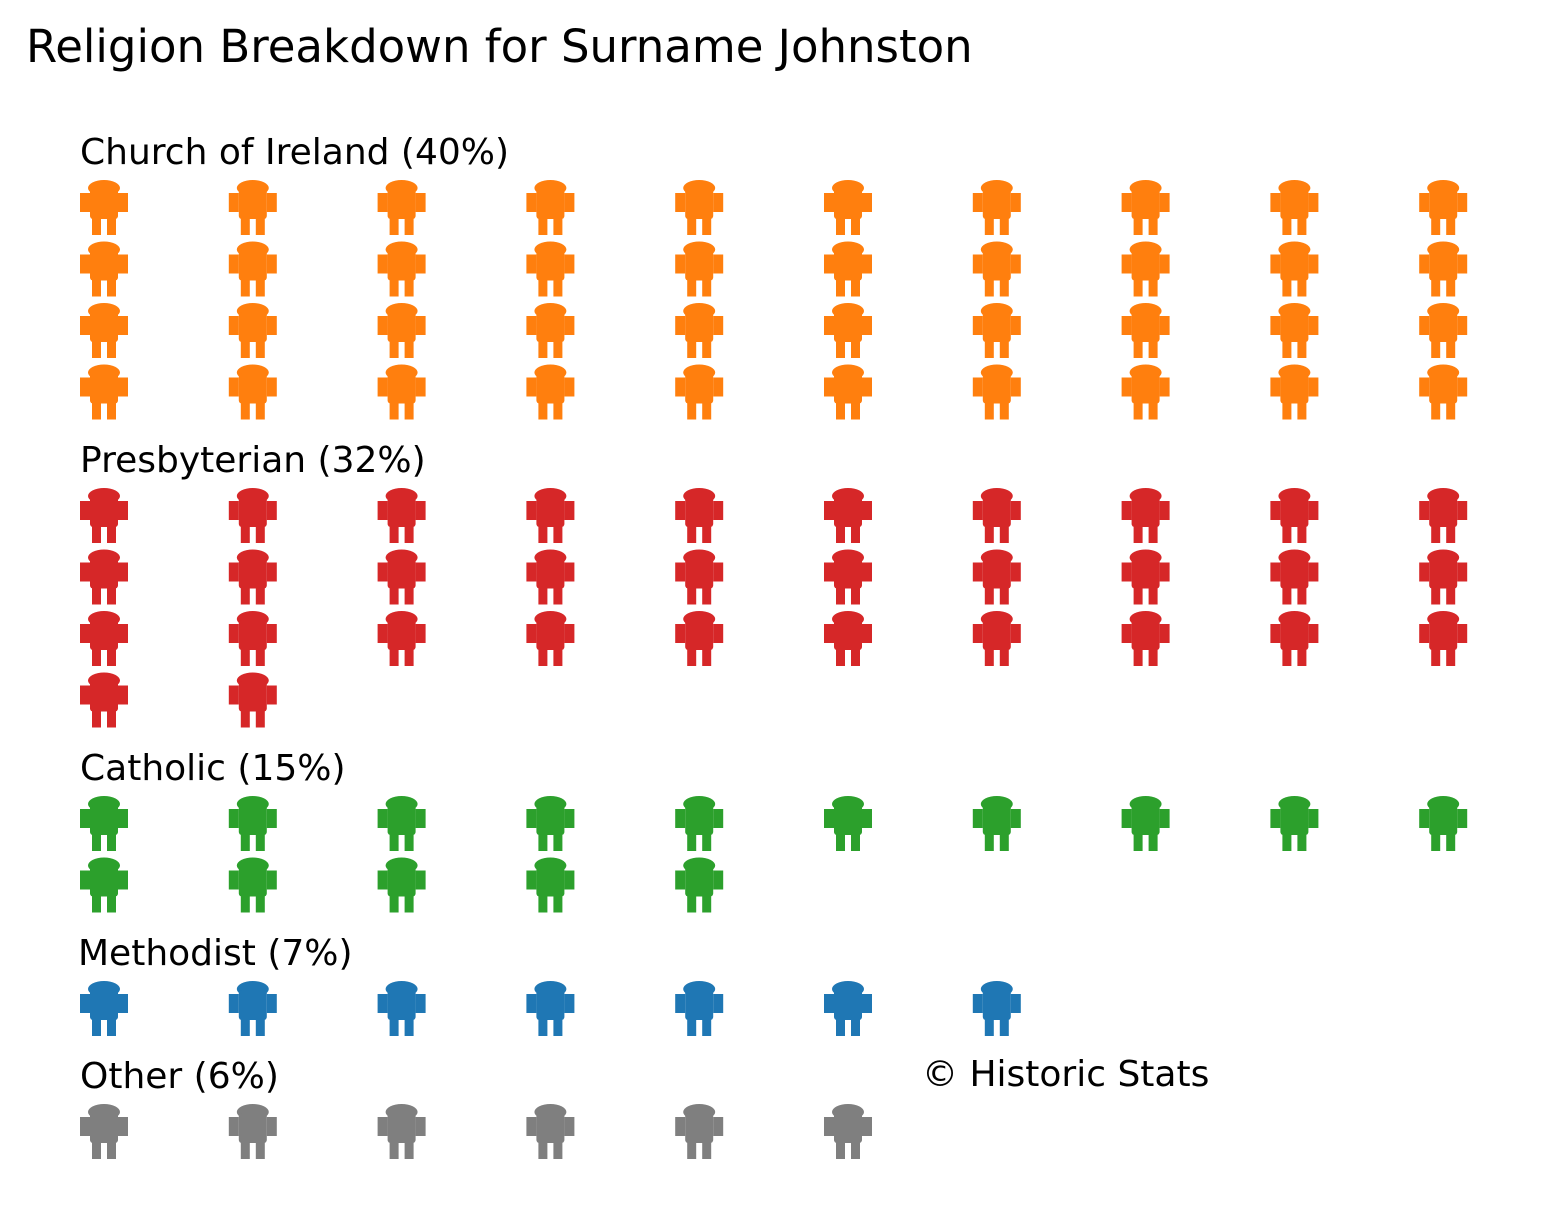  I want to click on group-label-church-of-ireland: Church of Ireland (40%), so click(295, 152).